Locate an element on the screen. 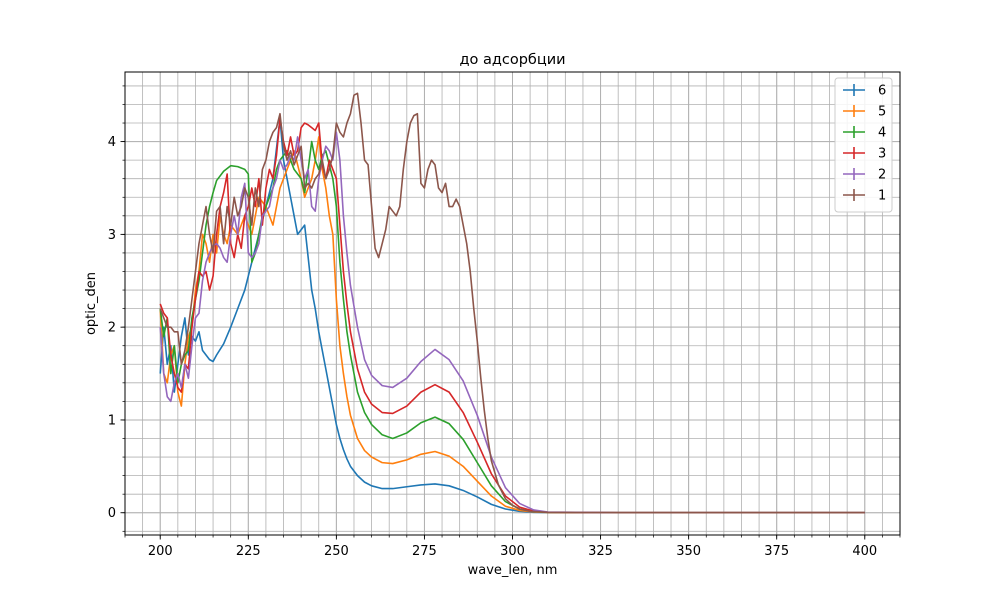 Image resolution: width=1000 pixels, height=600 pixels. legend-label: 1 is located at coordinates (882, 196).